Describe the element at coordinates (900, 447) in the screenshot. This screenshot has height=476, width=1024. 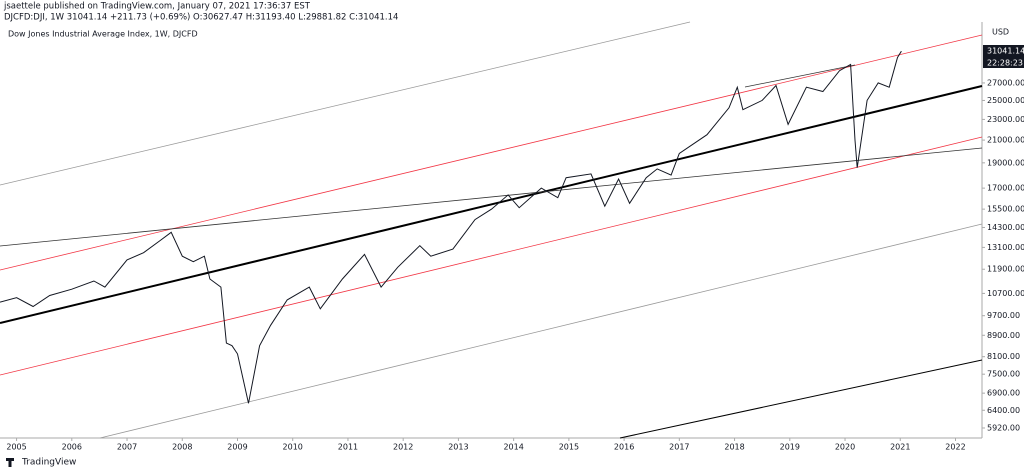
I see `x-tick-label: 2021` at that location.